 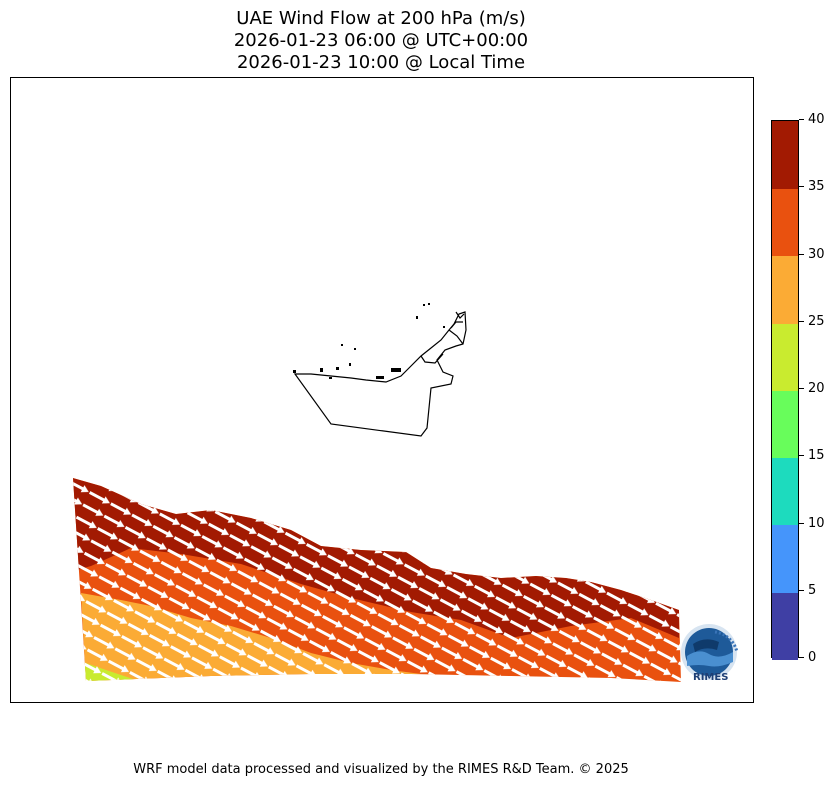 I want to click on colorbar-tick-label: 15, so click(x=812, y=456).